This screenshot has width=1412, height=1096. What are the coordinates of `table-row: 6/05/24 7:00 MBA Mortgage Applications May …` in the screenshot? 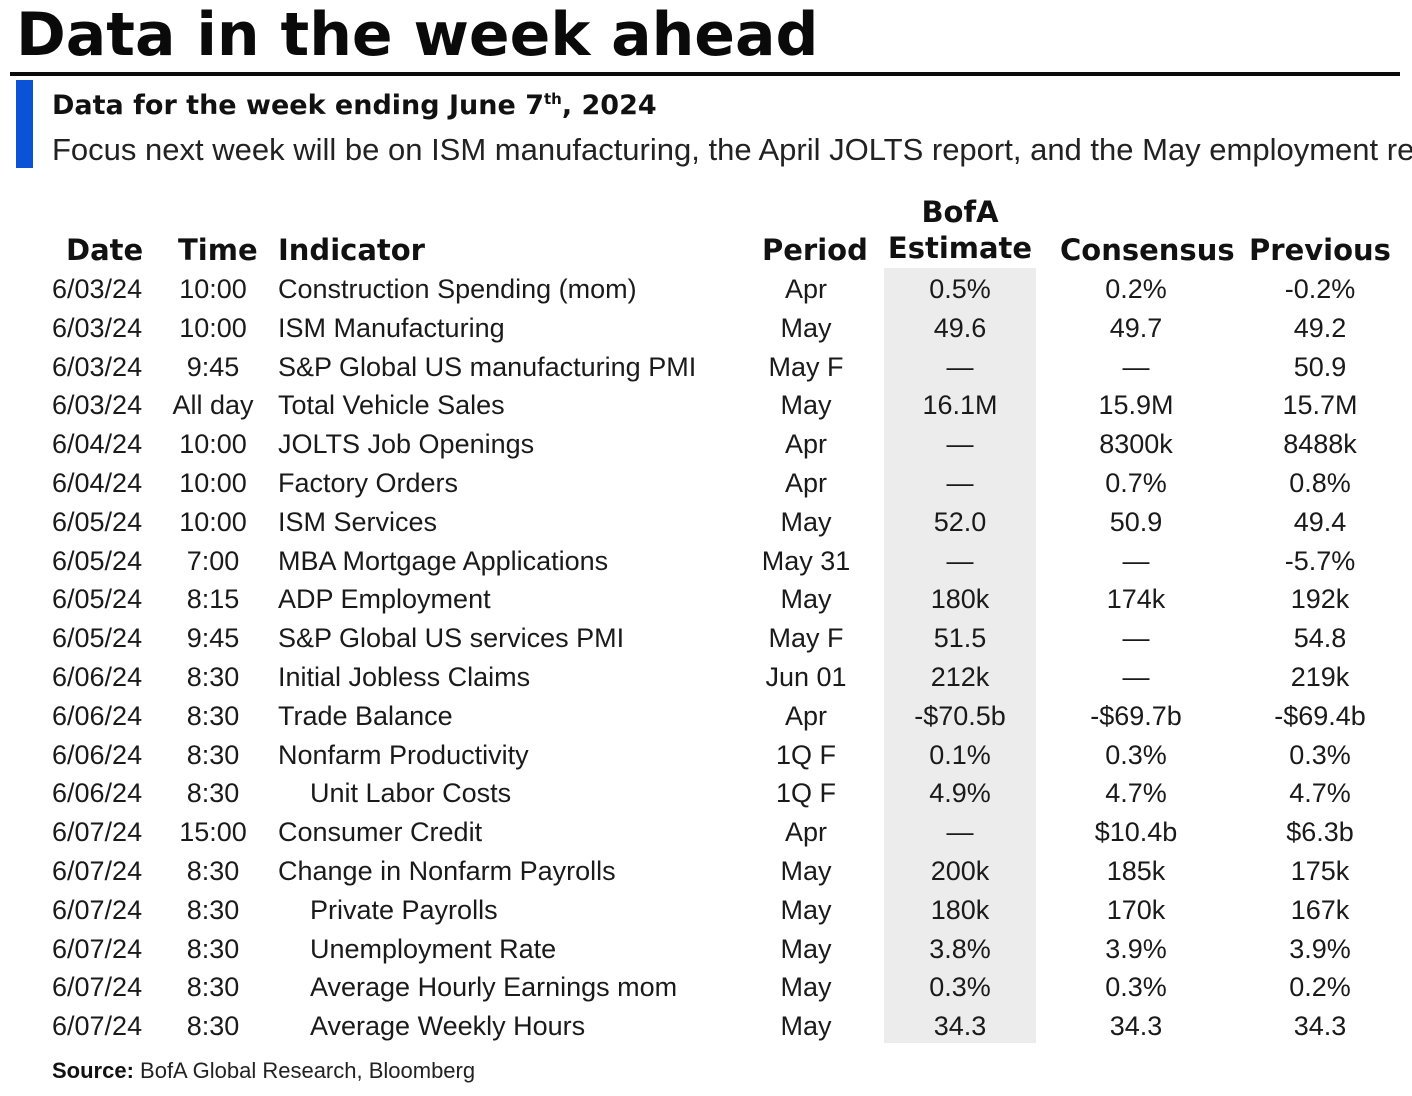 It's located at (706, 561).